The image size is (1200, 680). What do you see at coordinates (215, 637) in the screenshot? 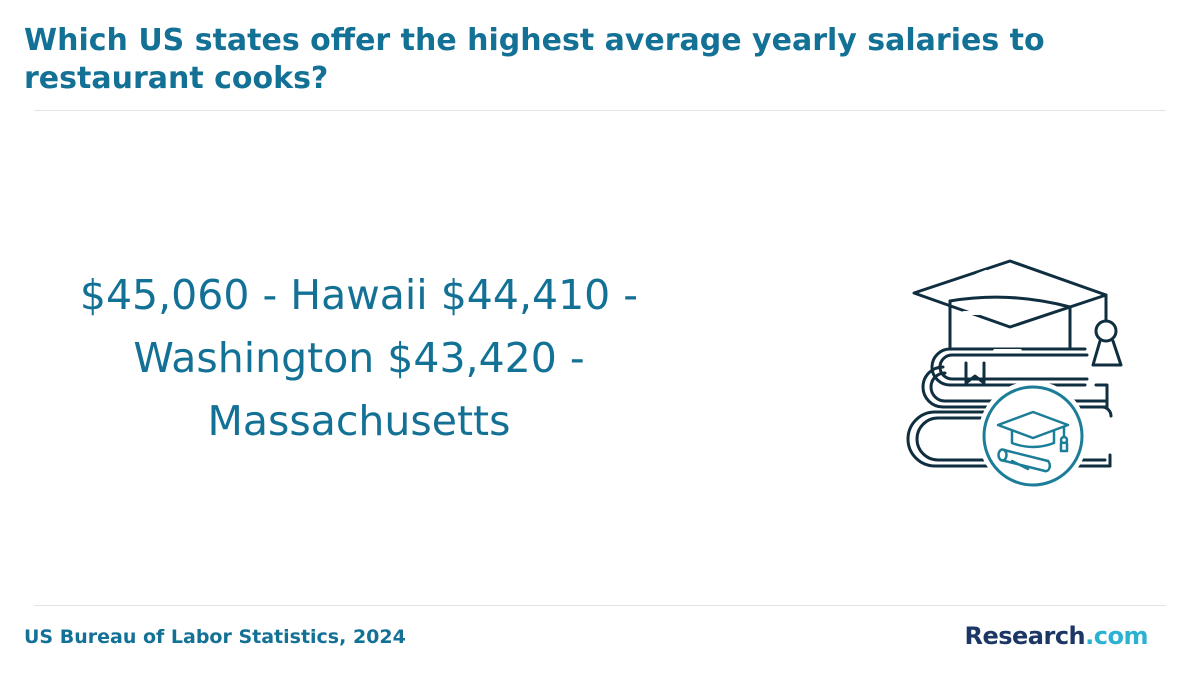
I see `source-caption: US Bureau of Labor Statistics, 2024` at bounding box center [215, 637].